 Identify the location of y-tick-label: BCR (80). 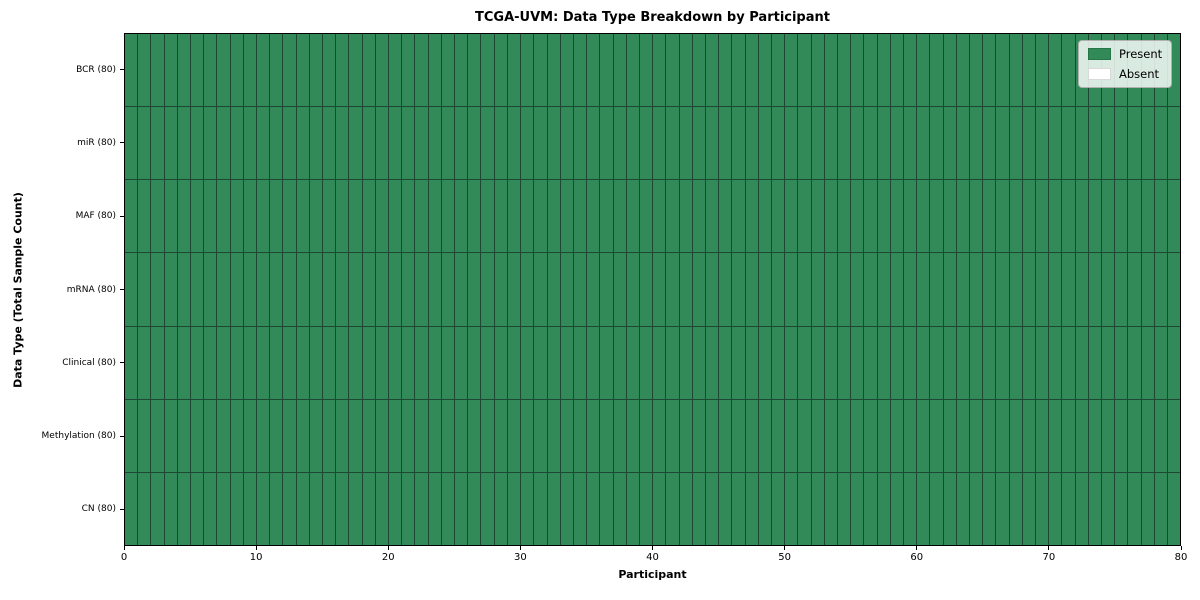
(96, 69).